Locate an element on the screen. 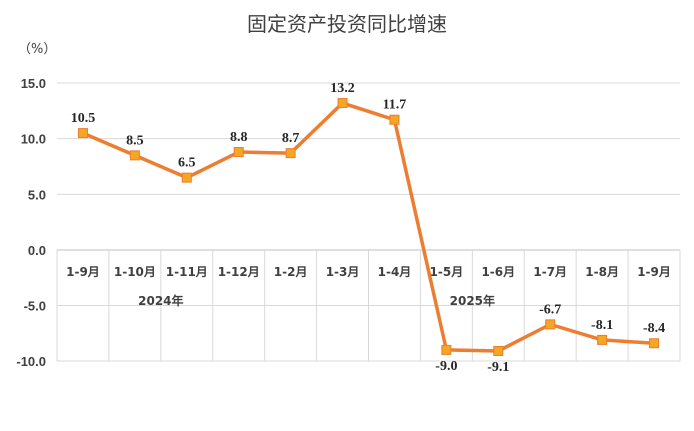  data-label: -9.1 is located at coordinates (498, 367).